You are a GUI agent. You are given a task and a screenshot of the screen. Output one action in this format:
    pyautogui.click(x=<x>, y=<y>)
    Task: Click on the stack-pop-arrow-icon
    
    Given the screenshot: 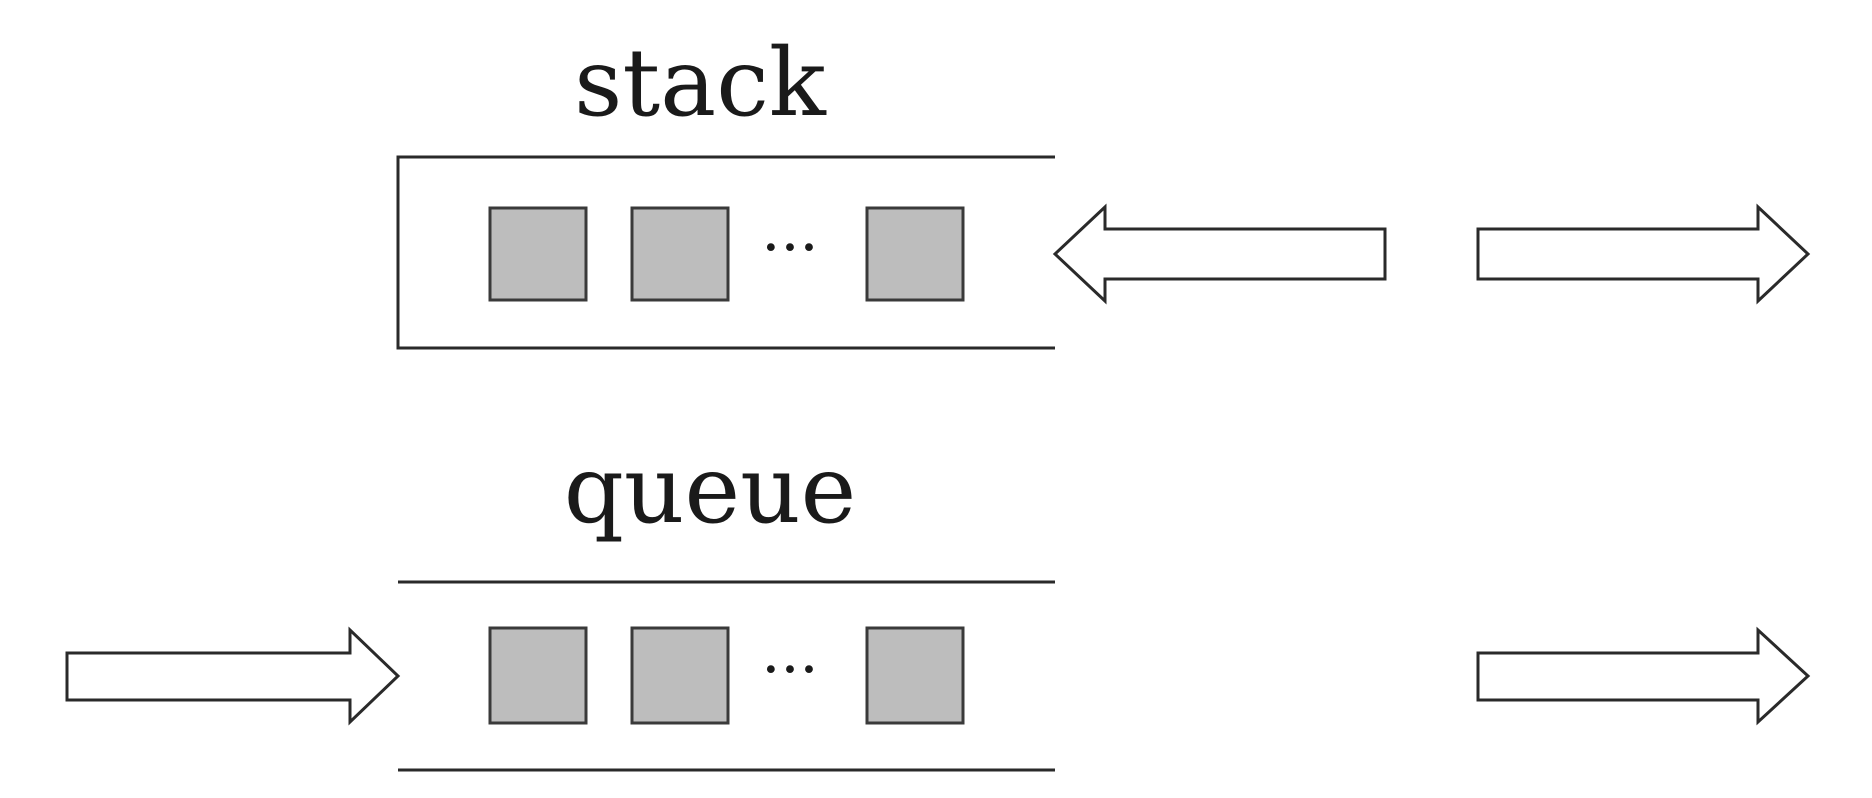 What is the action you would take?
    pyautogui.click(x=1643, y=254)
    